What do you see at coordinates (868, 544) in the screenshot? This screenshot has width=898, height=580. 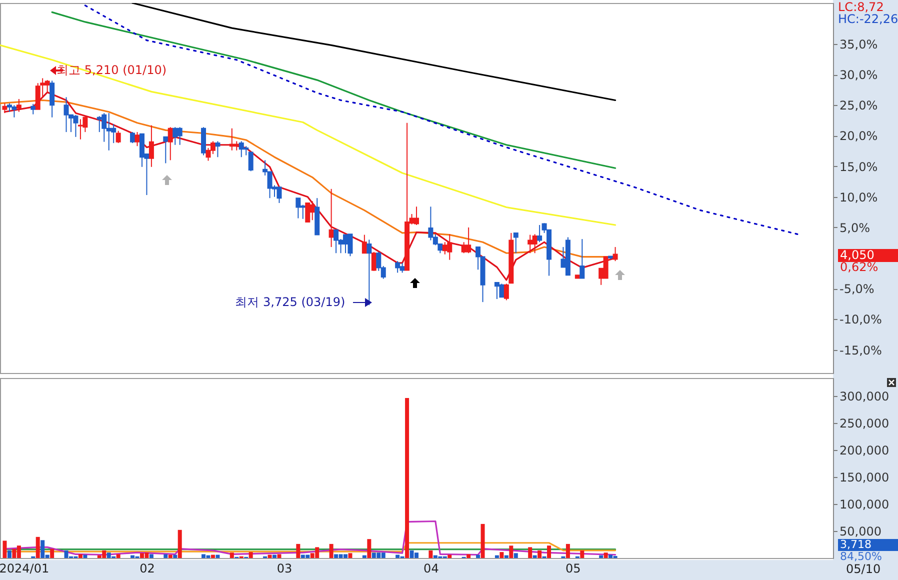 I see `text: 3,718` at bounding box center [868, 544].